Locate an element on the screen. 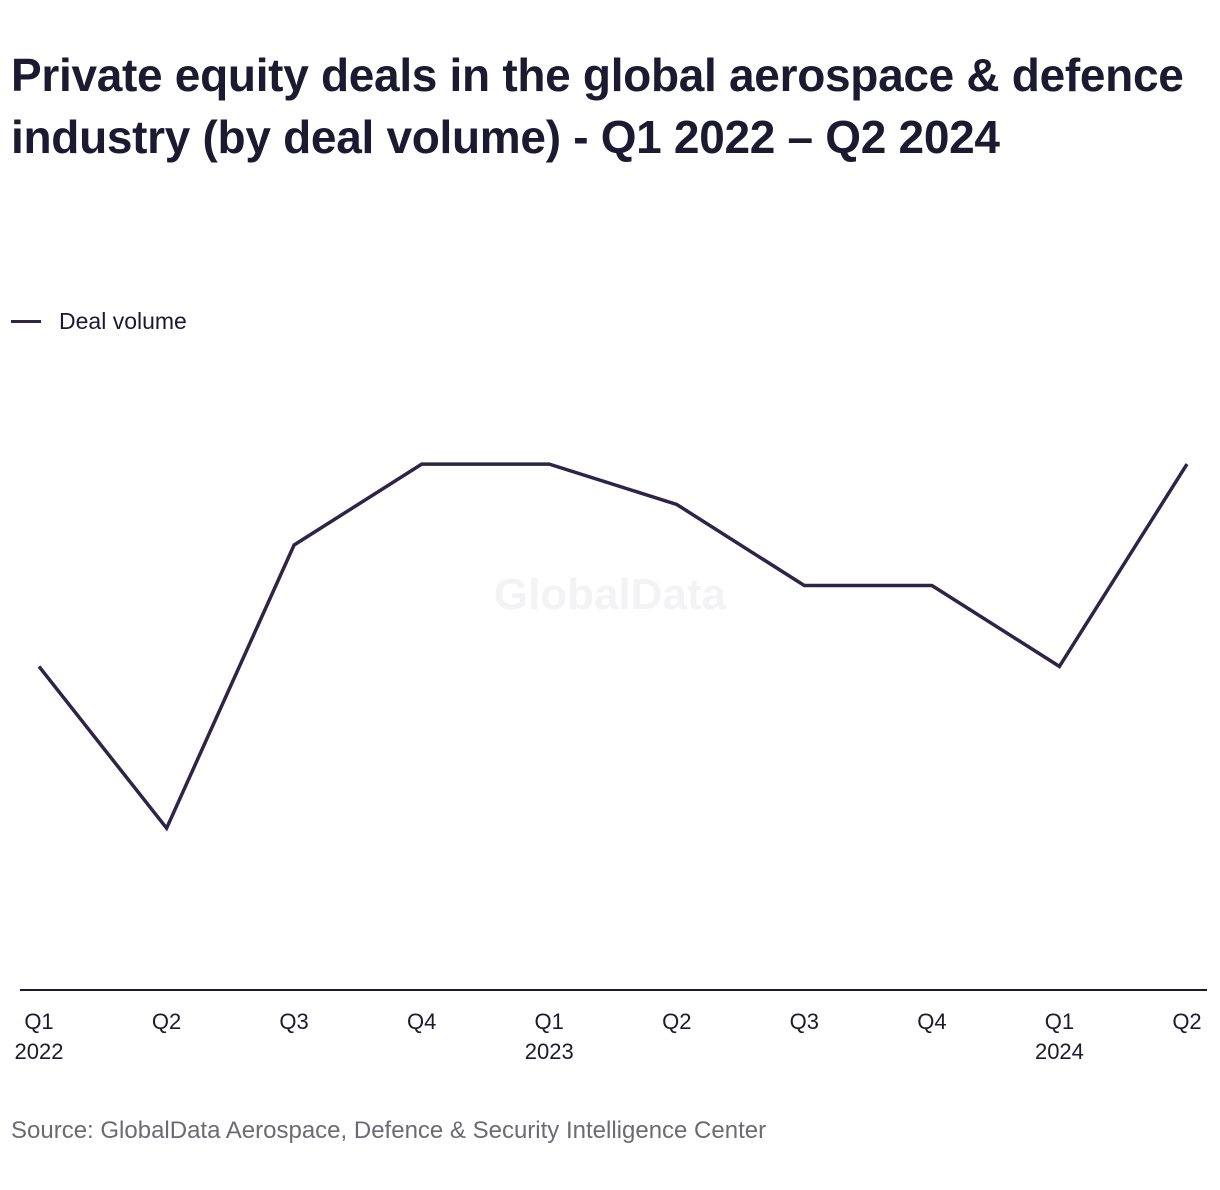  legend: Deal volume is located at coordinates (99, 321).